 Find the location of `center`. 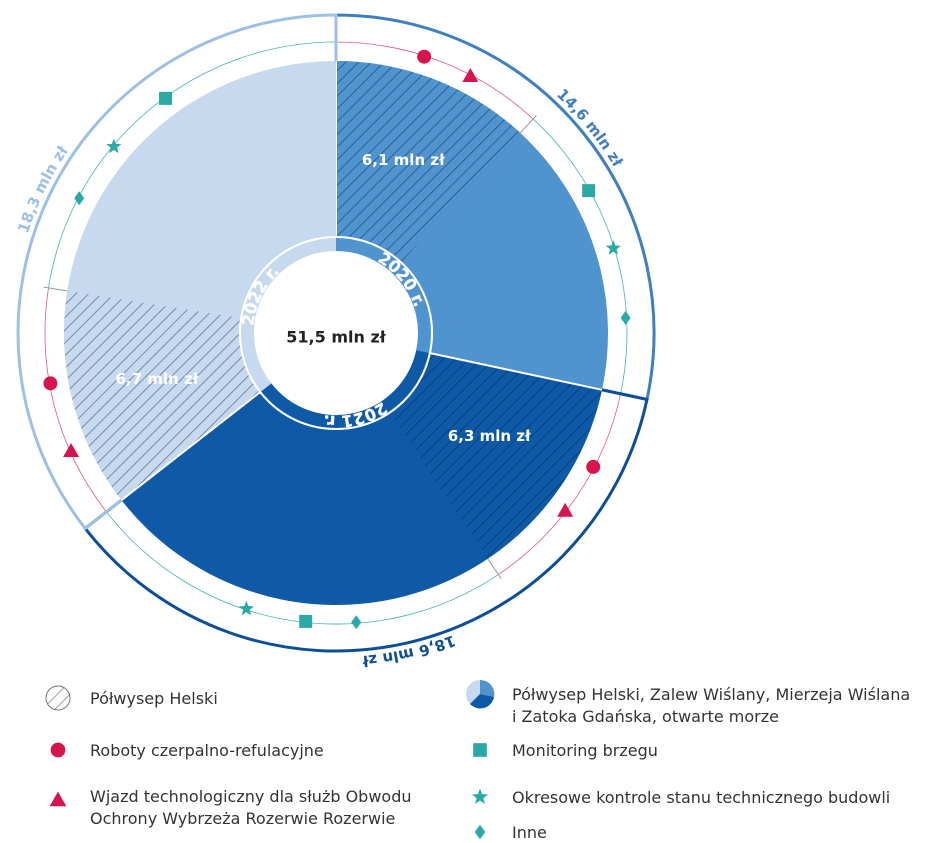

center is located at coordinates (336, 333).